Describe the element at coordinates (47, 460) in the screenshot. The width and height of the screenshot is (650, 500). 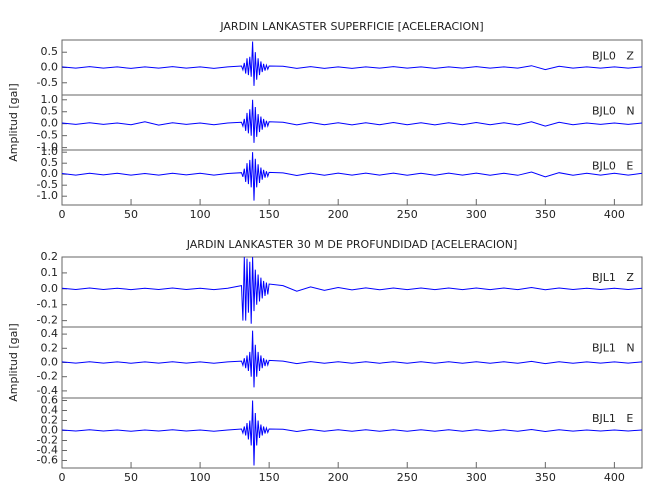
I see `y-tick-label: -0.6` at that location.